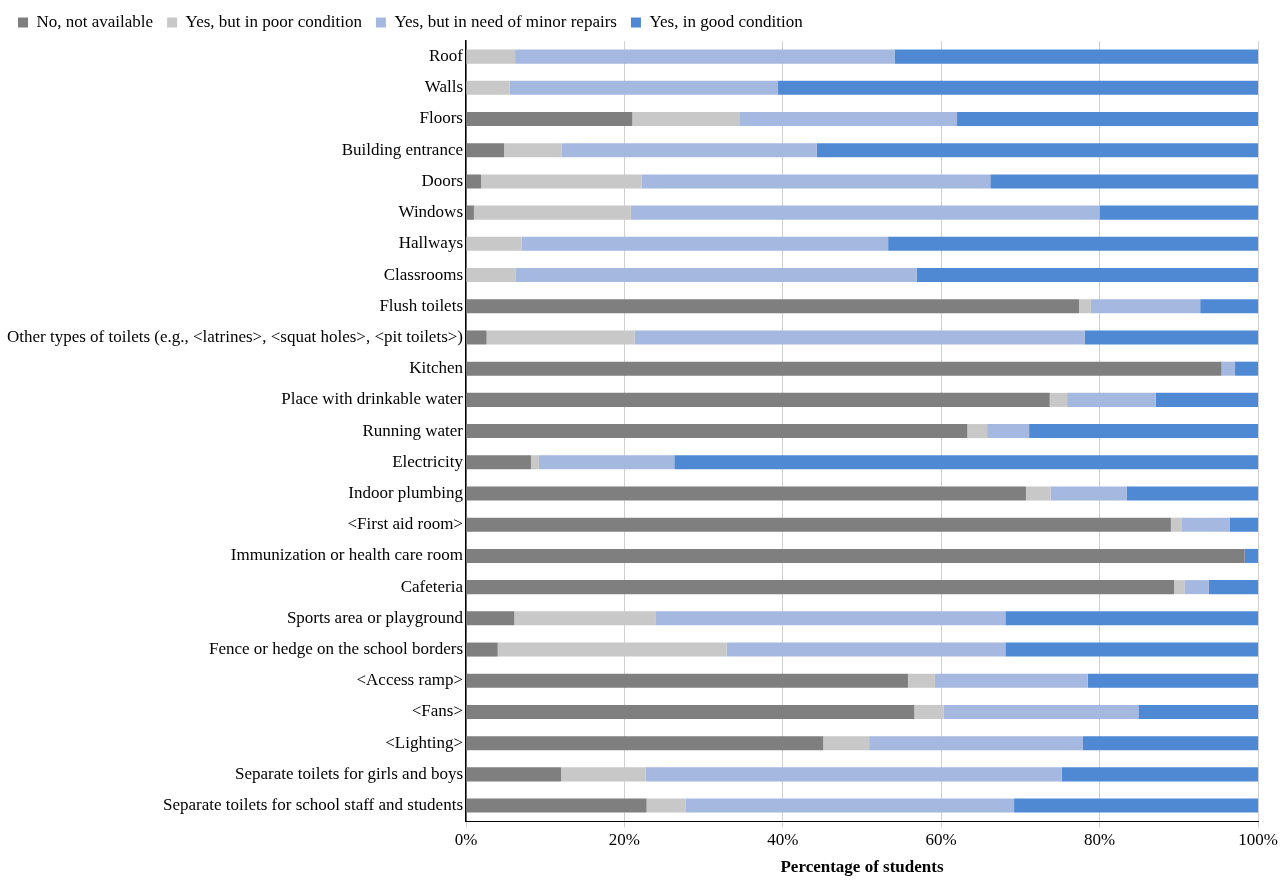 The width and height of the screenshot is (1282, 886). Describe the element at coordinates (862, 867) in the screenshot. I see `x-axis-title: Percentage of students` at that location.